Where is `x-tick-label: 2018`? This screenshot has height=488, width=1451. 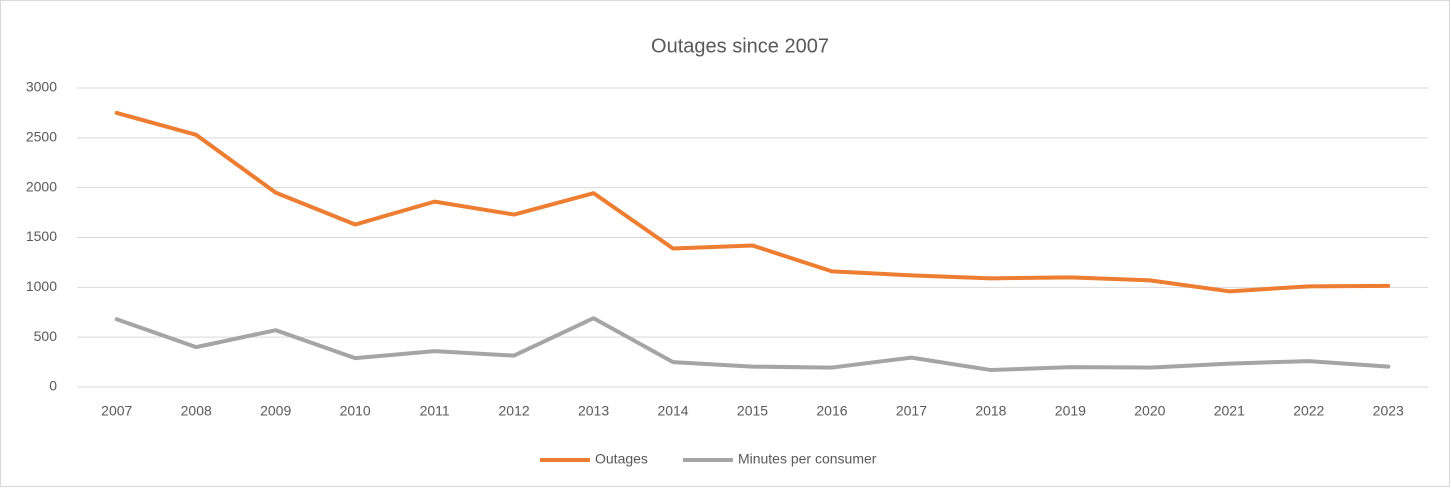 x-tick-label: 2018 is located at coordinates (990, 411).